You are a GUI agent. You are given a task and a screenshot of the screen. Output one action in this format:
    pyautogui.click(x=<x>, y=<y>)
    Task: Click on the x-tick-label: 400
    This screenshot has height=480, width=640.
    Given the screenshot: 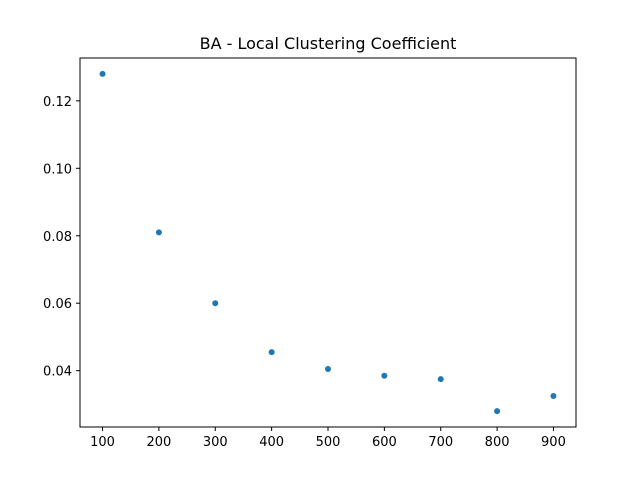 What is the action you would take?
    pyautogui.click(x=271, y=442)
    